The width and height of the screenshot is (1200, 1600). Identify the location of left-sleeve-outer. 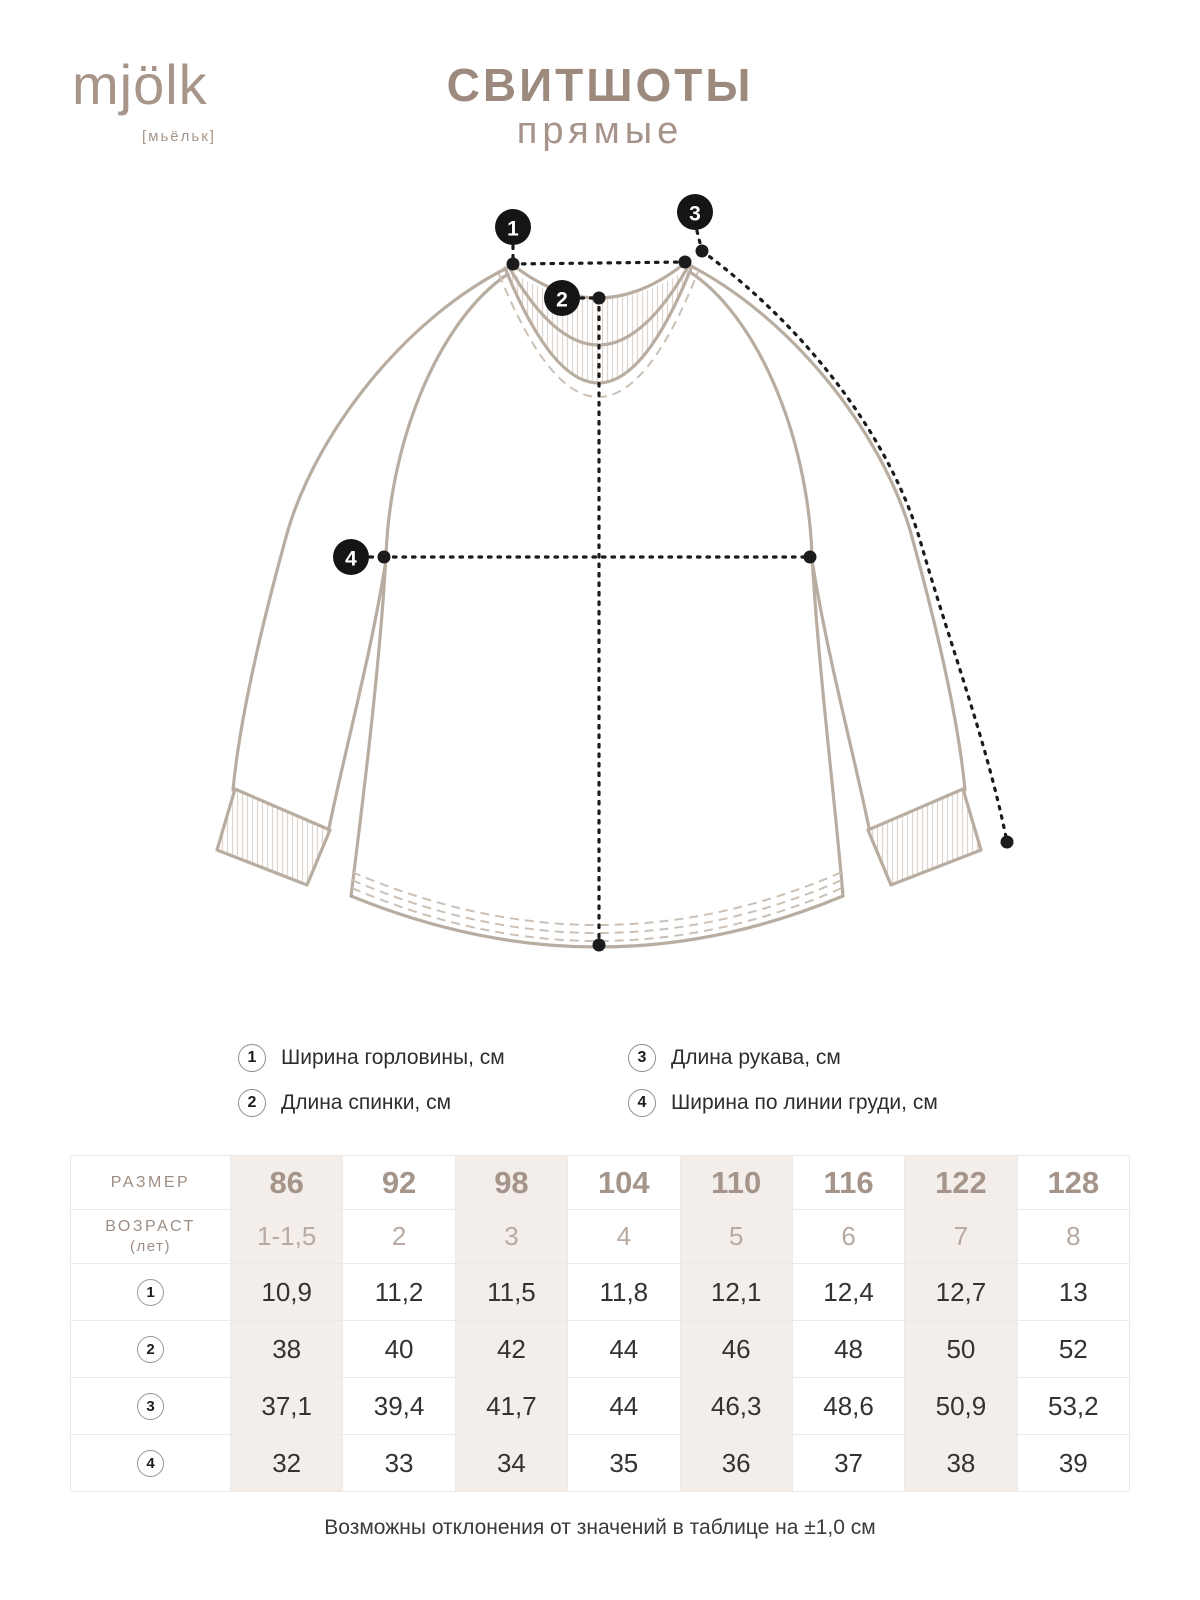
(373, 527).